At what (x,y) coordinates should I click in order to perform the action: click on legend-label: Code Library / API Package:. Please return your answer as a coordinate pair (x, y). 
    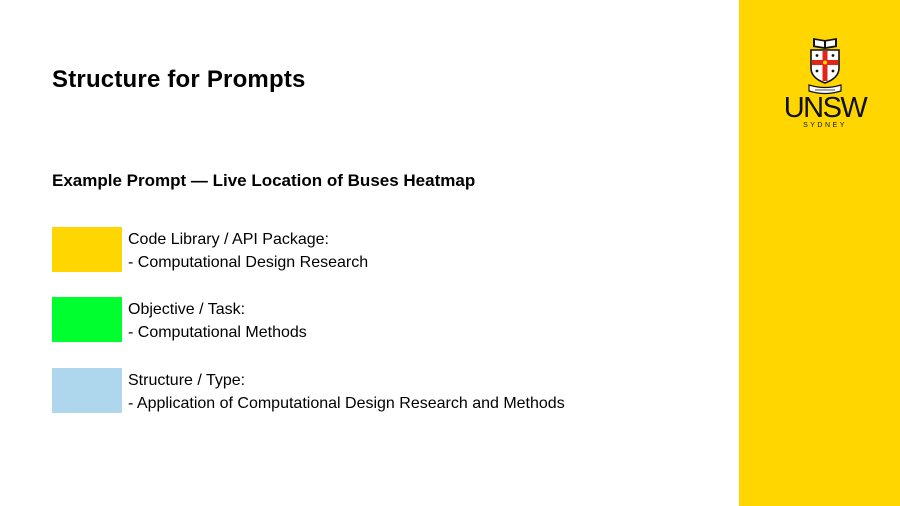
    Looking at the image, I should click on (228, 239).